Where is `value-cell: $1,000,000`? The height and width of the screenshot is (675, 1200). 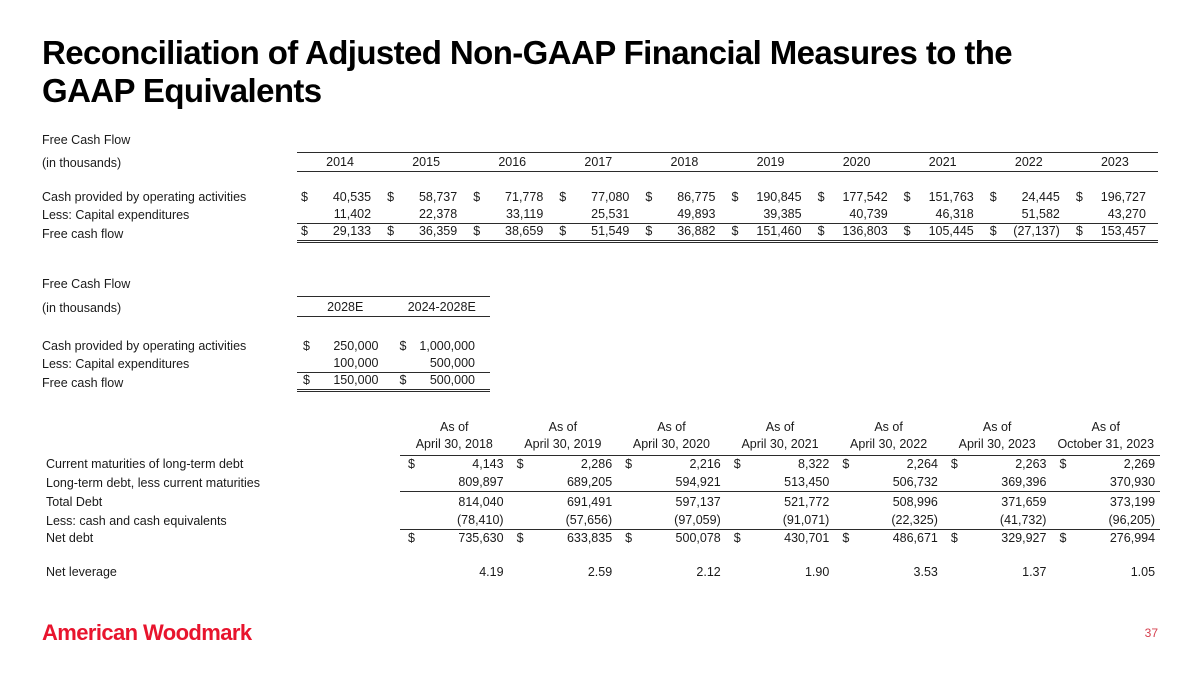 value-cell: $1,000,000 is located at coordinates (442, 347).